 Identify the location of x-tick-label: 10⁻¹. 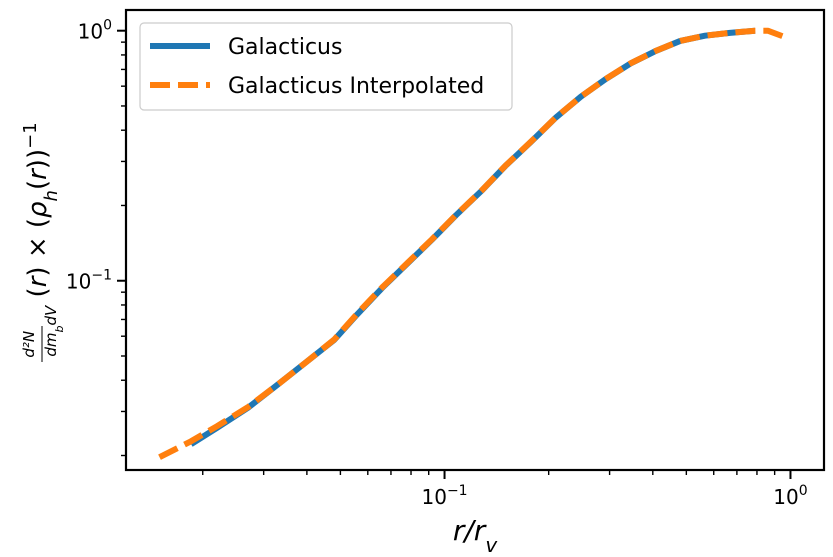
(444, 496).